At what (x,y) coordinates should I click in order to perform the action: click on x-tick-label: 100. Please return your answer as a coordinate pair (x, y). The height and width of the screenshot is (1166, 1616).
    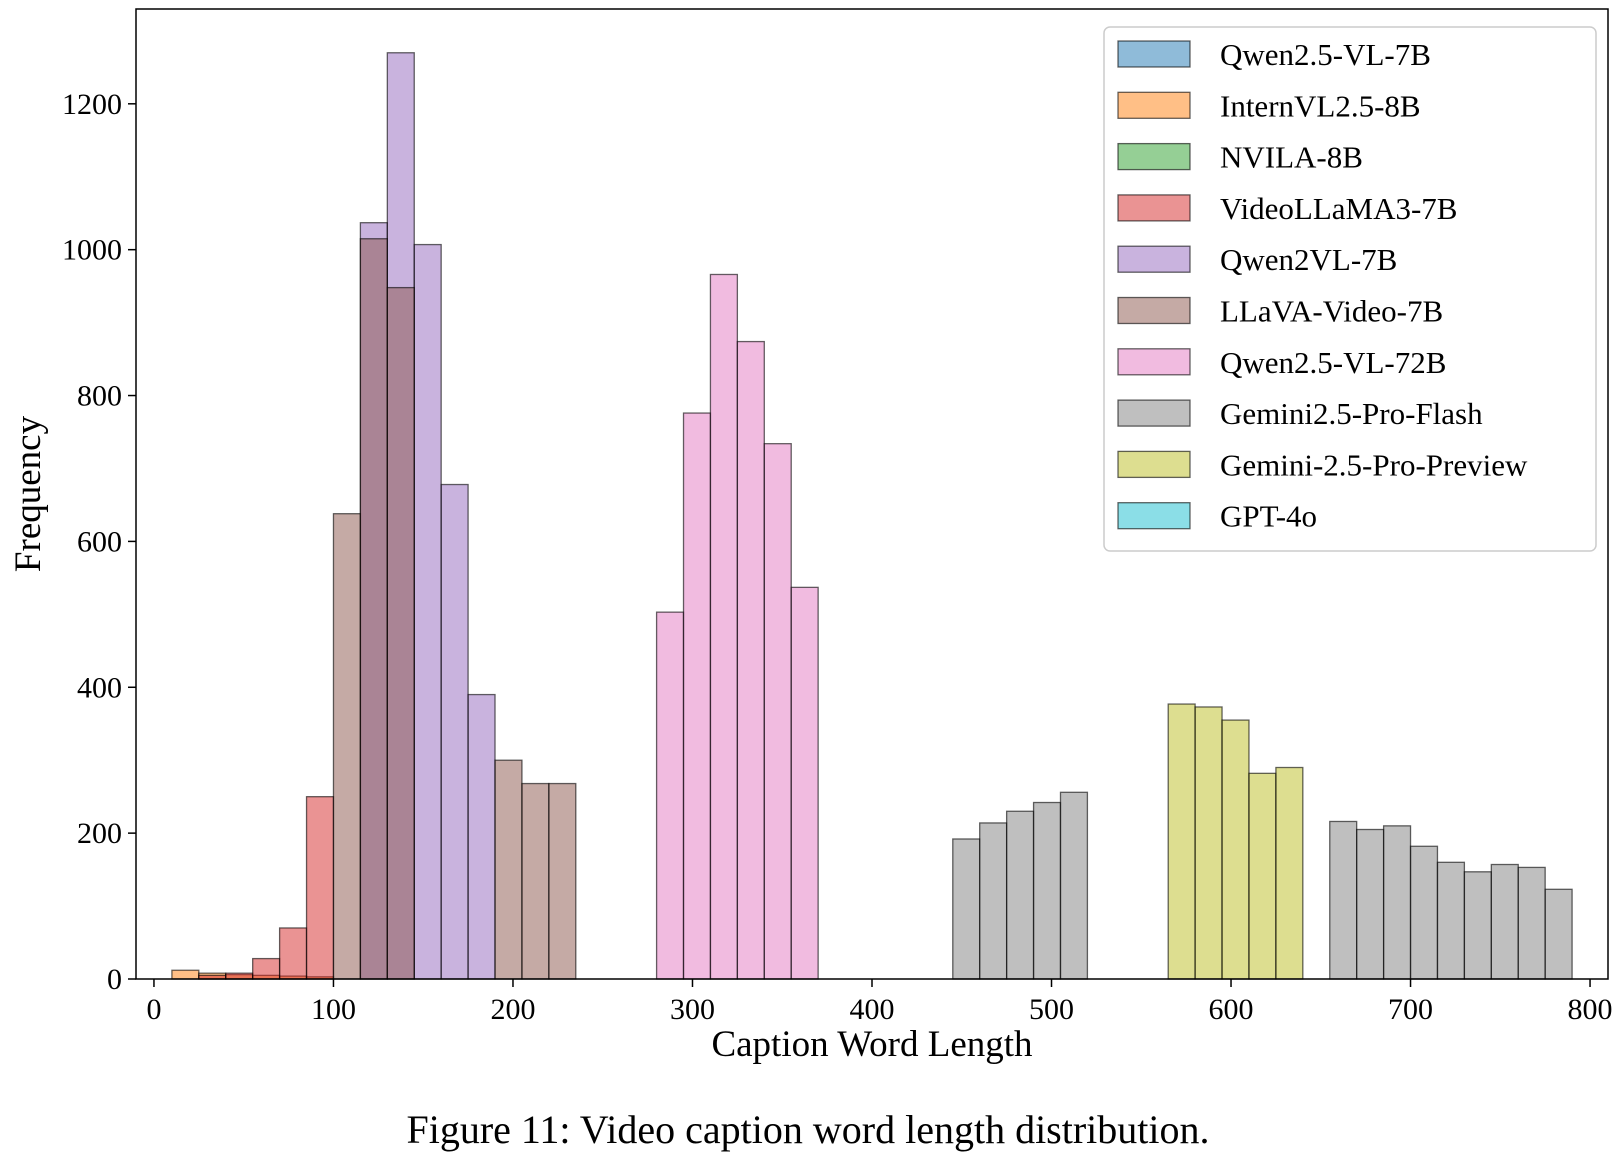
    Looking at the image, I should click on (333, 1009).